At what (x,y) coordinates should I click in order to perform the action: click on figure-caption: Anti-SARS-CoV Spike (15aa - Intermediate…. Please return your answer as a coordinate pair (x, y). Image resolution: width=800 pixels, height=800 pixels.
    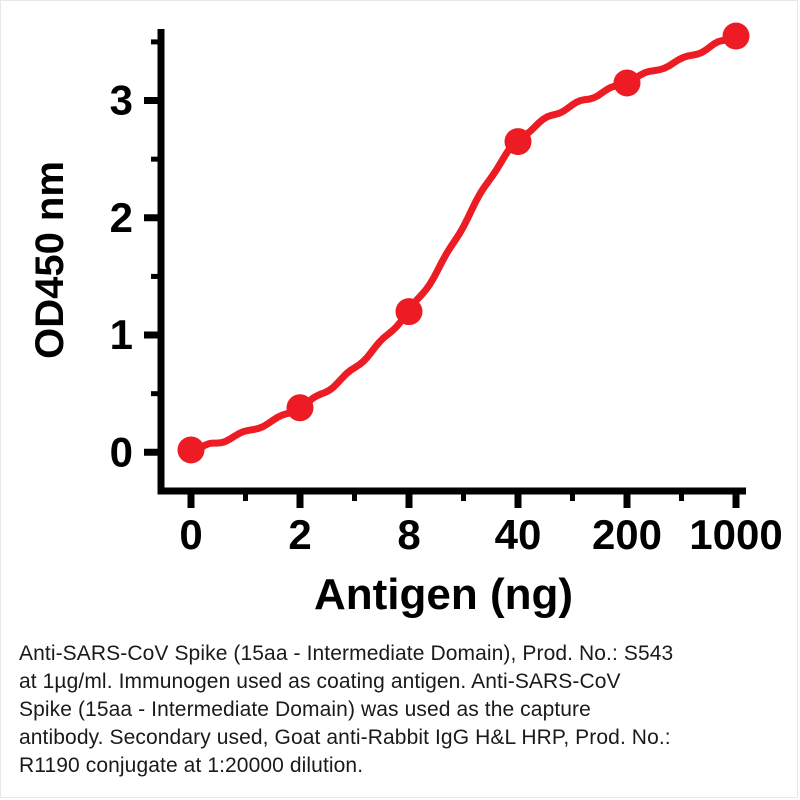
    Looking at the image, I should click on (346, 709).